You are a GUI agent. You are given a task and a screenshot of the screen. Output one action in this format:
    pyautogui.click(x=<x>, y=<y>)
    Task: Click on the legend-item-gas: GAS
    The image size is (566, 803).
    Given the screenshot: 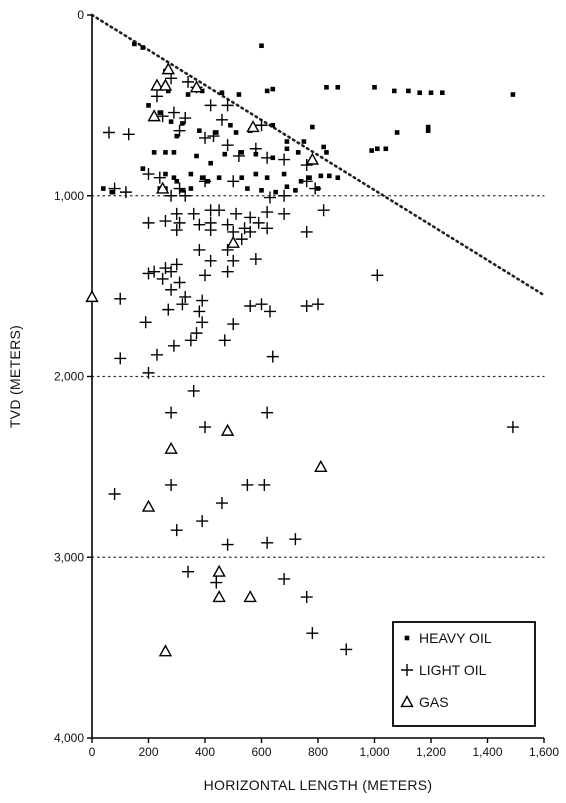 What is the action you would take?
    pyautogui.click(x=424, y=702)
    